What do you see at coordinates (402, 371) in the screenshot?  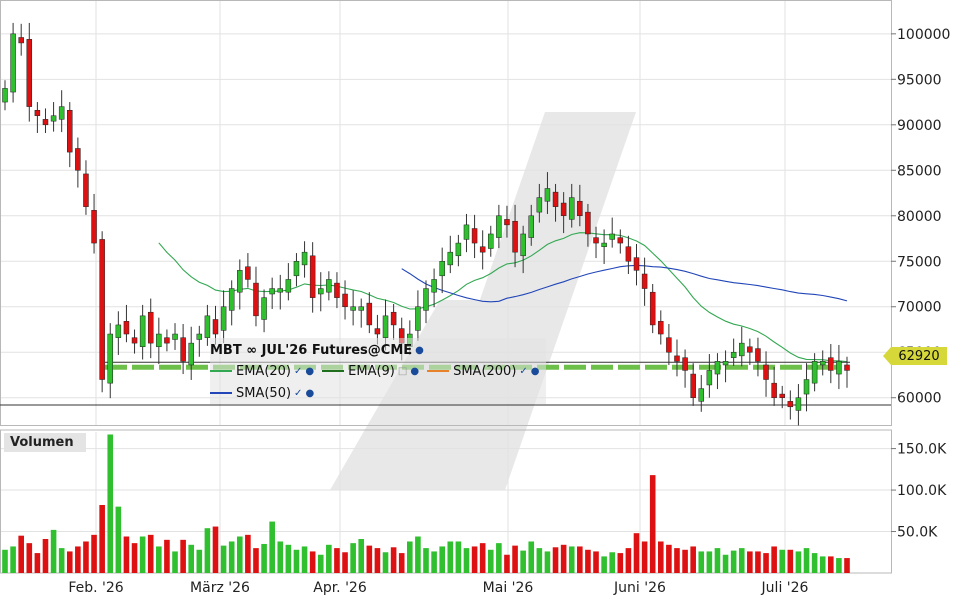 I see `checkbox-icon: □` at bounding box center [402, 371].